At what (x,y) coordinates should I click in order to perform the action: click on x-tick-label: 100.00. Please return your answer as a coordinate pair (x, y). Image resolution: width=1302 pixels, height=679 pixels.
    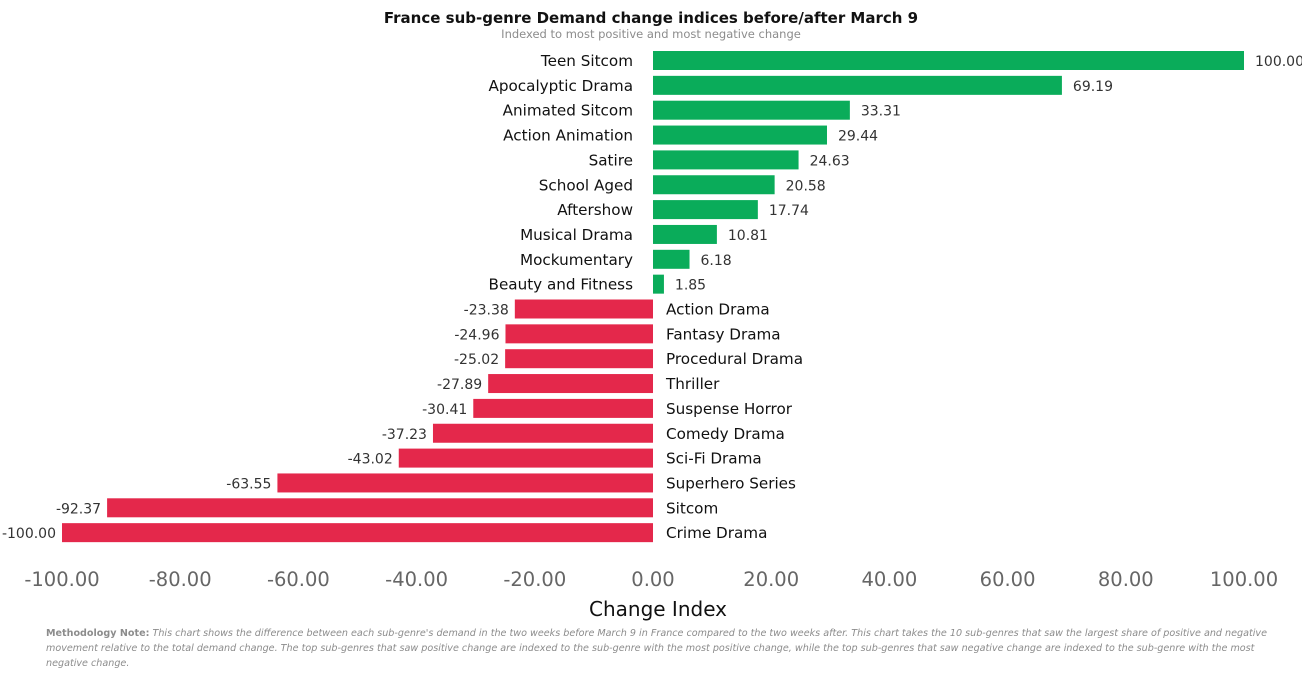
    Looking at the image, I should click on (1244, 579).